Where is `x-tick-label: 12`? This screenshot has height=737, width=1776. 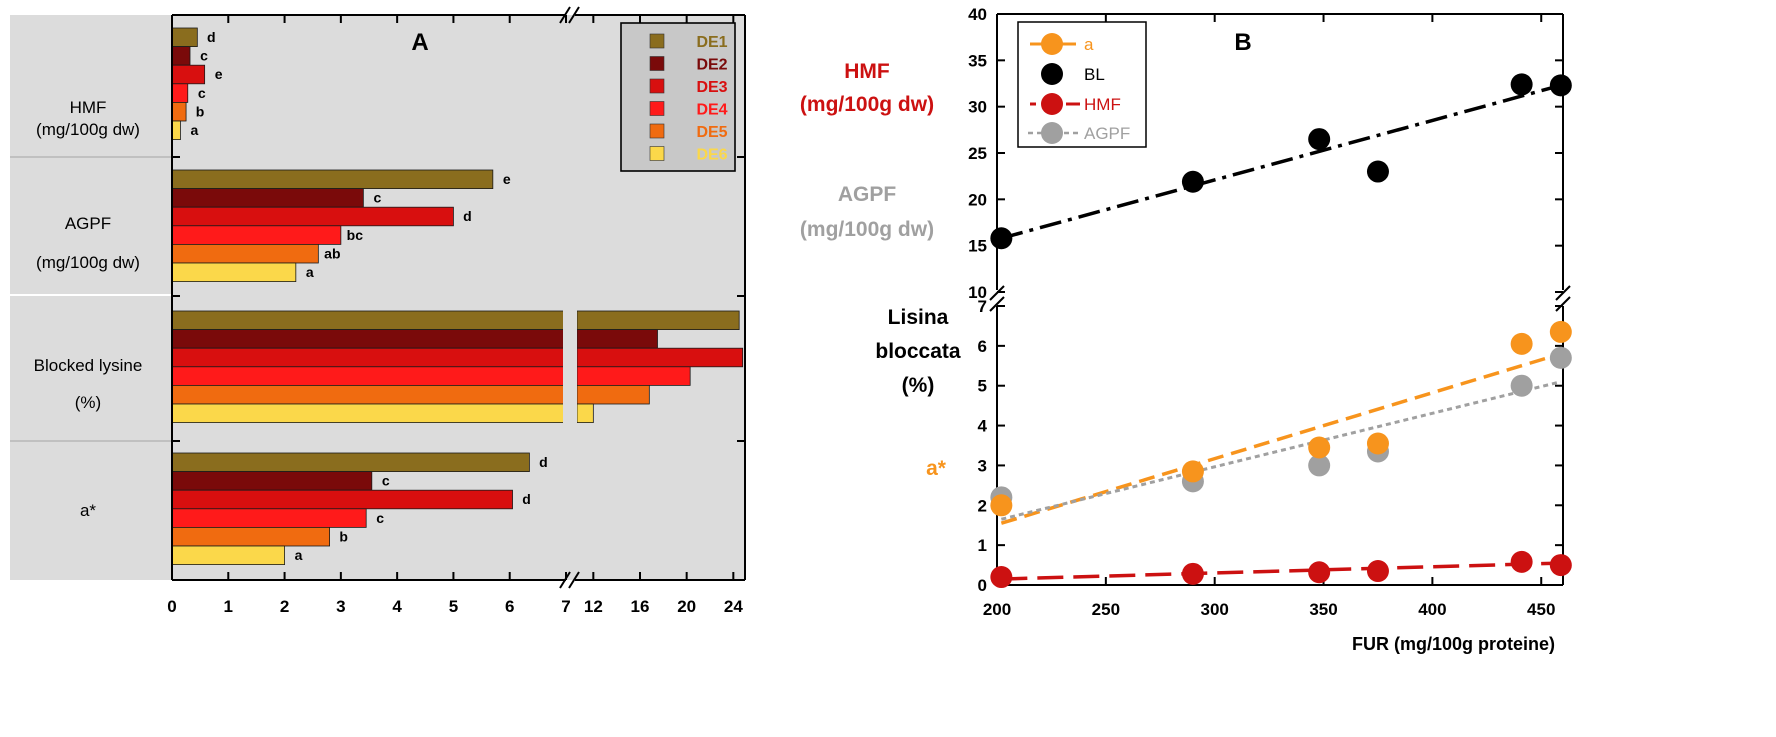 x-tick-label: 12 is located at coordinates (593, 606).